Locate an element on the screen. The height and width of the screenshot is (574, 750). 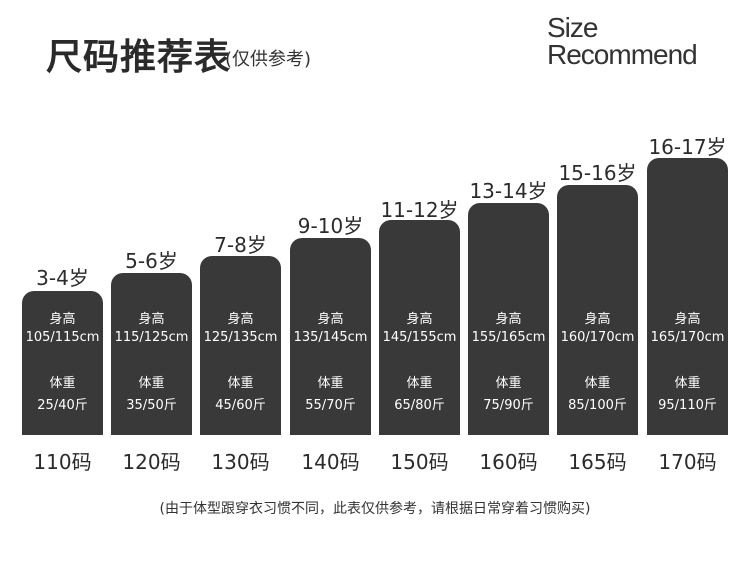
size-bar: 身高 115/125cm 体重 35/50斤 is located at coordinates (151, 354).